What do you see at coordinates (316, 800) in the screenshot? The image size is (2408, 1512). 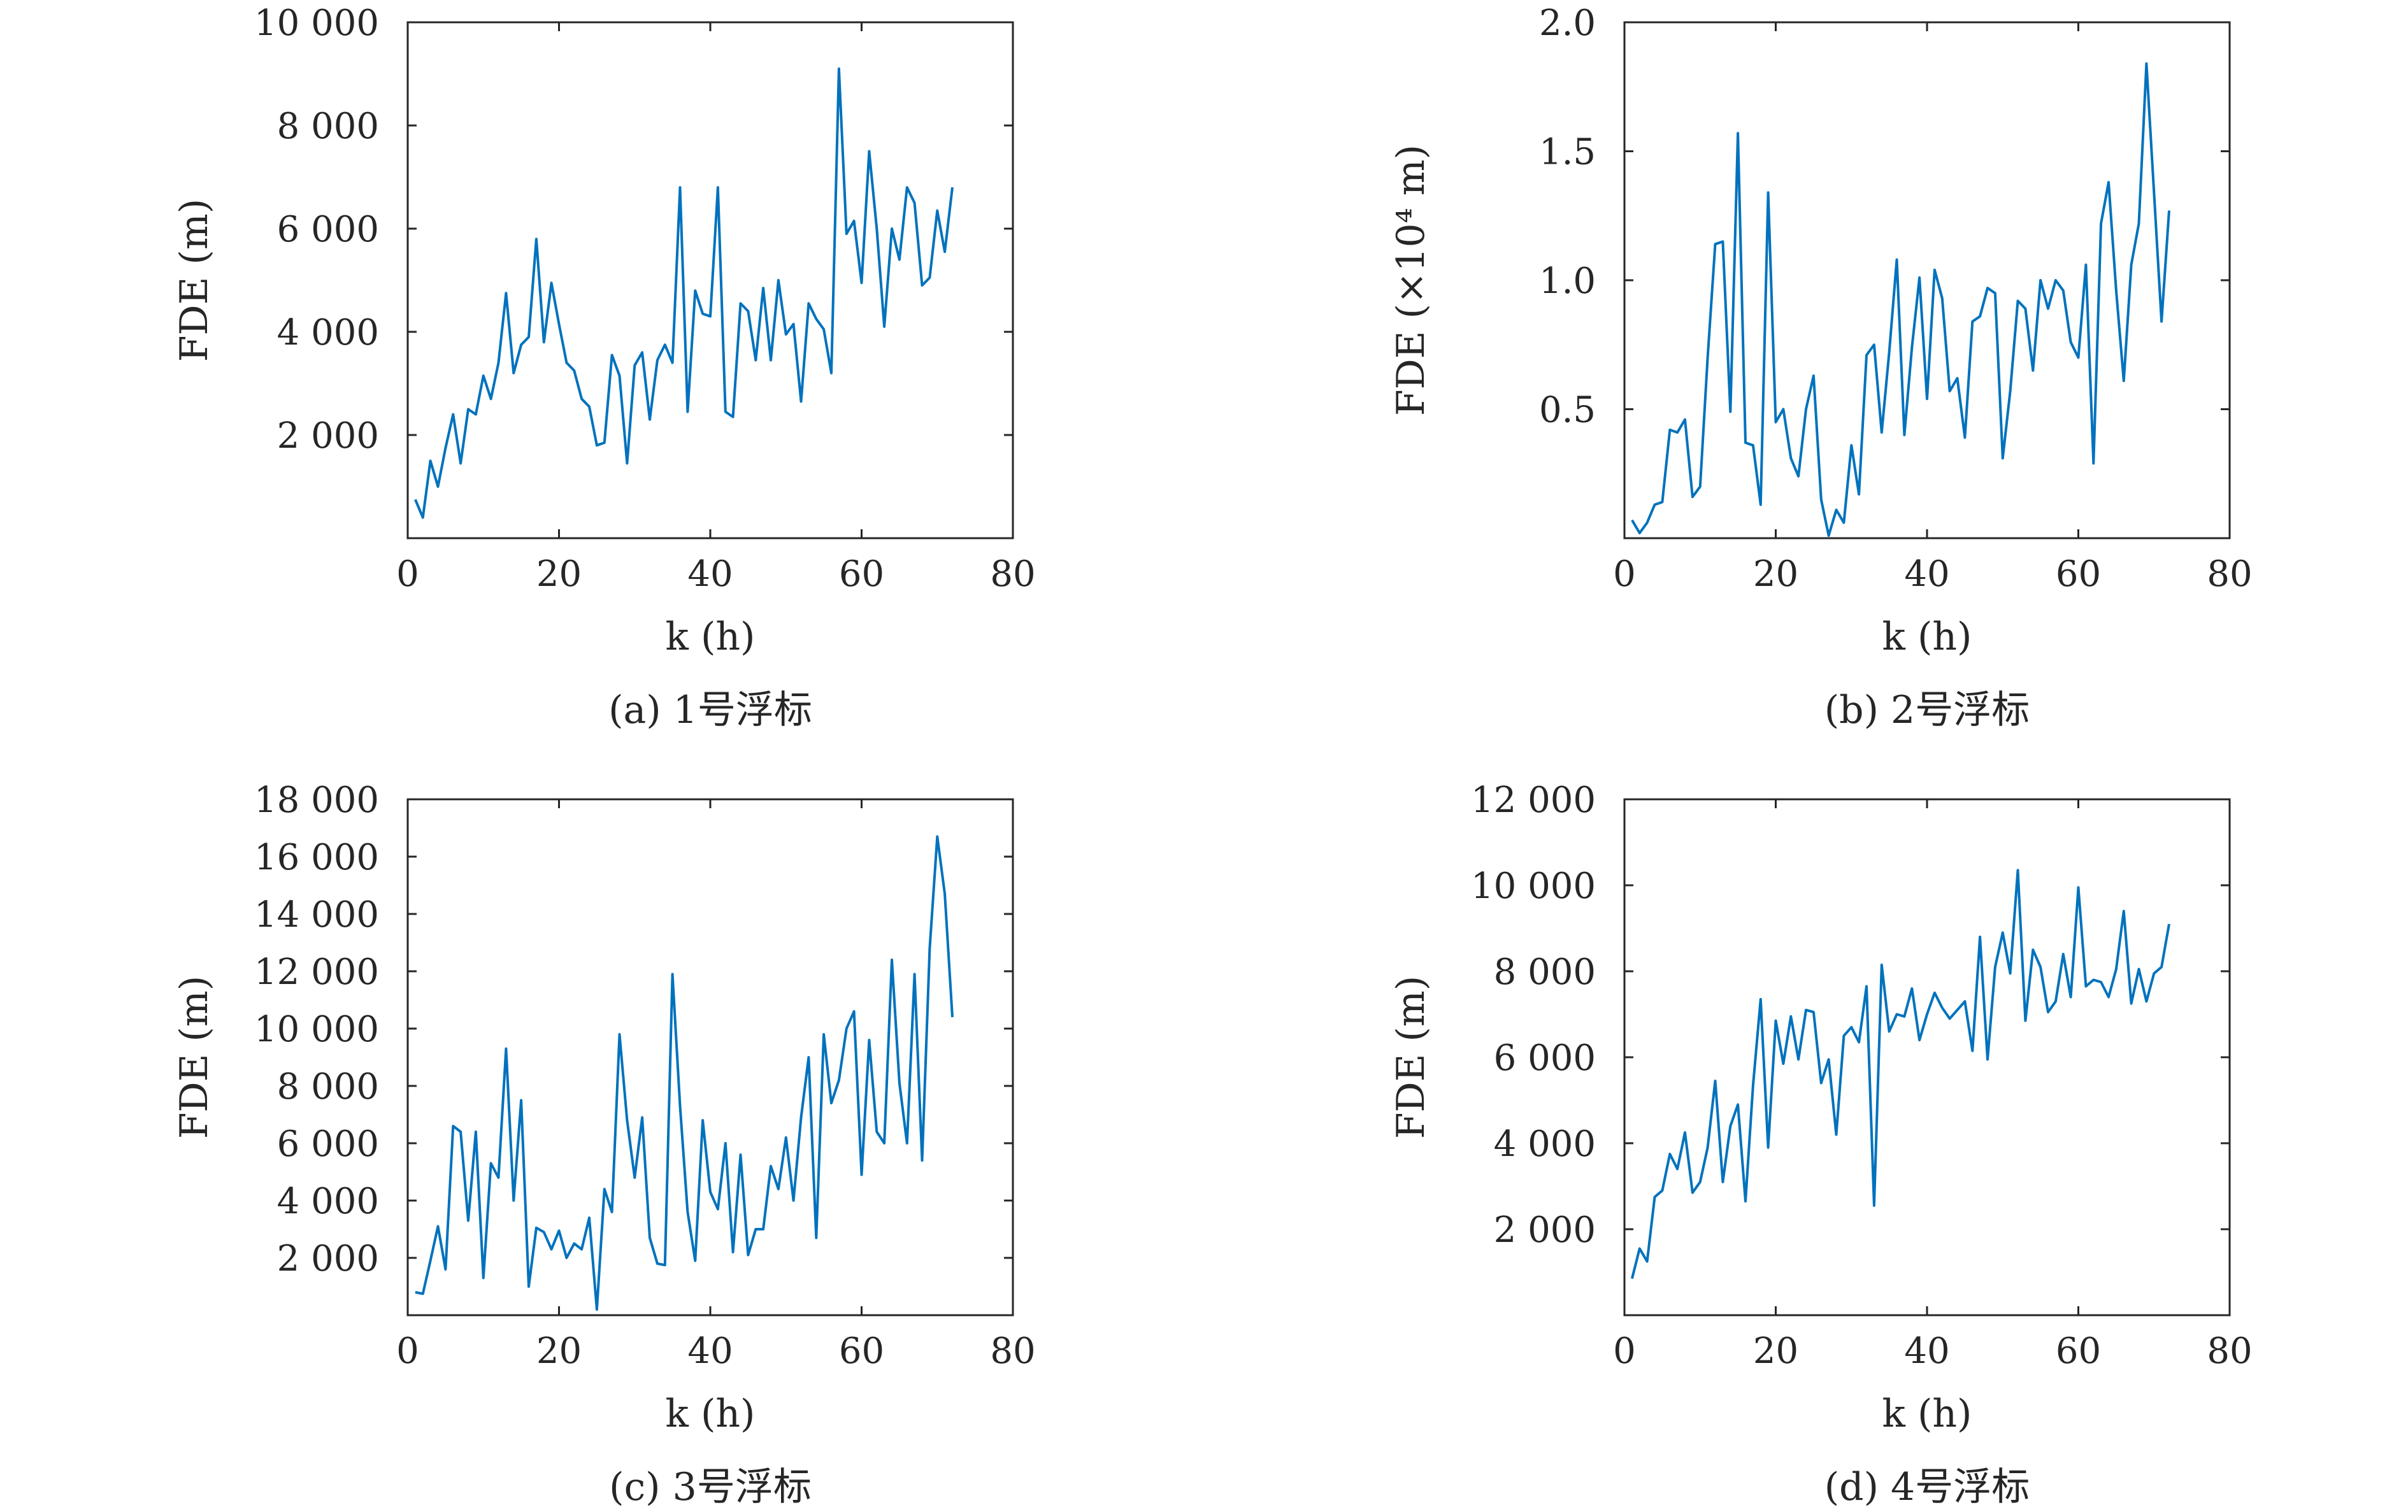 I see `y-tick-label: 18 000` at bounding box center [316, 800].